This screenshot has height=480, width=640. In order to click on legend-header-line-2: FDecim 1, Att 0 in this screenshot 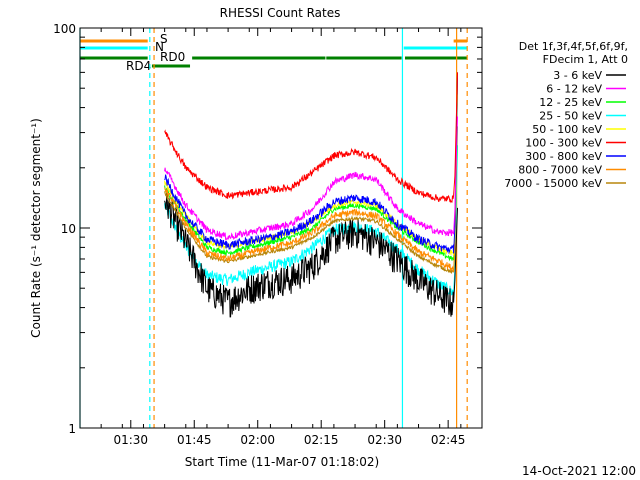, I will do `click(585, 59)`.